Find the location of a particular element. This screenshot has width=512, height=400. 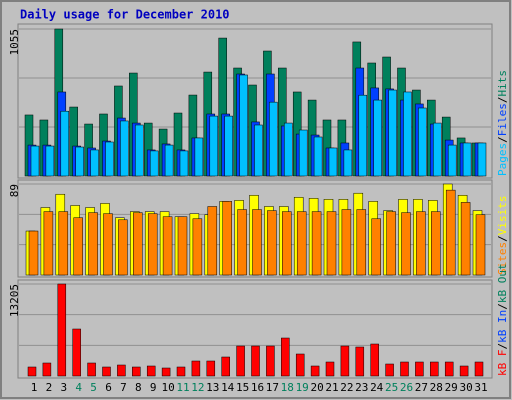

x-tick-label: 22 is located at coordinates (346, 387).